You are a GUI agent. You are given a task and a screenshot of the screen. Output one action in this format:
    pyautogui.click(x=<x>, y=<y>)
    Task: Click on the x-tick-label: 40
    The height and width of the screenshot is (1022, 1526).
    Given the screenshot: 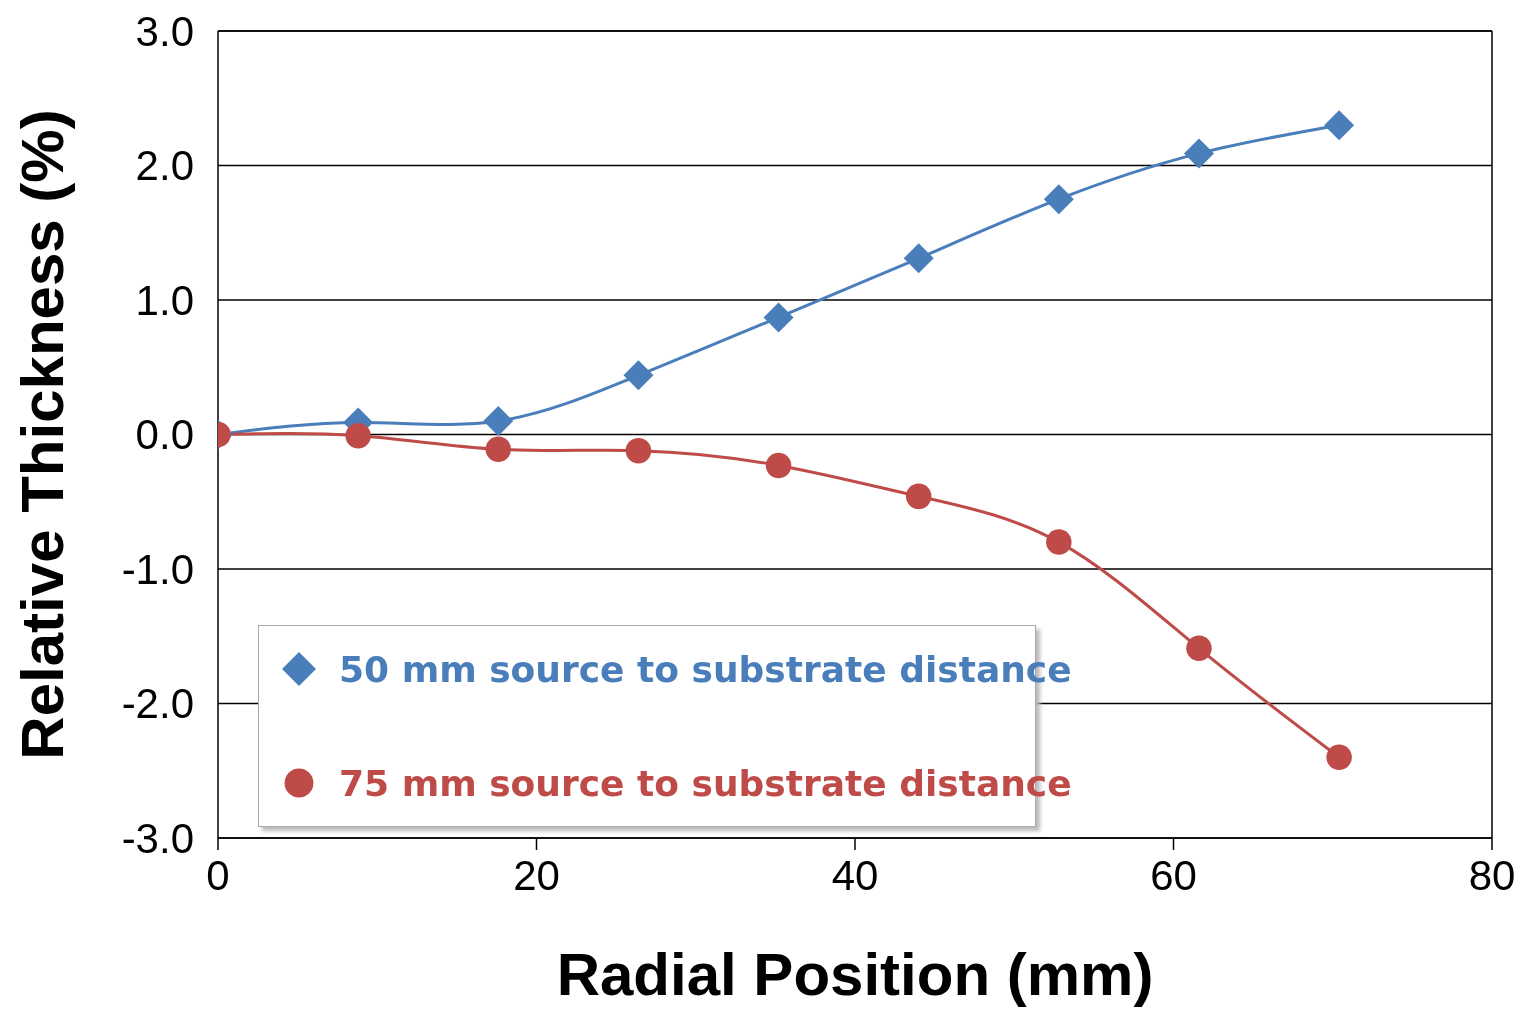 What is the action you would take?
    pyautogui.click(x=855, y=875)
    